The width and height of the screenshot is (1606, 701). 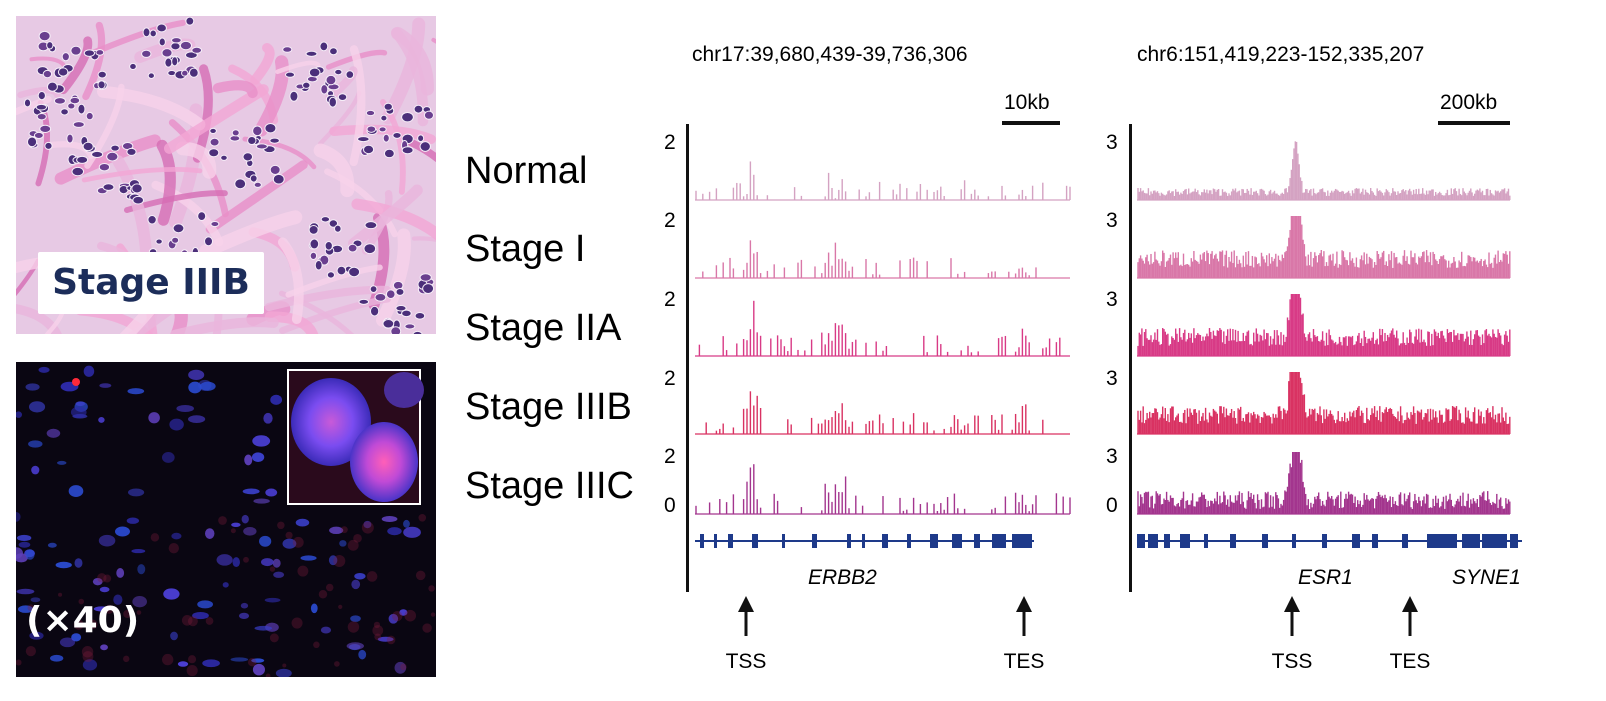 What do you see at coordinates (1130, 358) in the screenshot?
I see `y-axis-esr1` at bounding box center [1130, 358].